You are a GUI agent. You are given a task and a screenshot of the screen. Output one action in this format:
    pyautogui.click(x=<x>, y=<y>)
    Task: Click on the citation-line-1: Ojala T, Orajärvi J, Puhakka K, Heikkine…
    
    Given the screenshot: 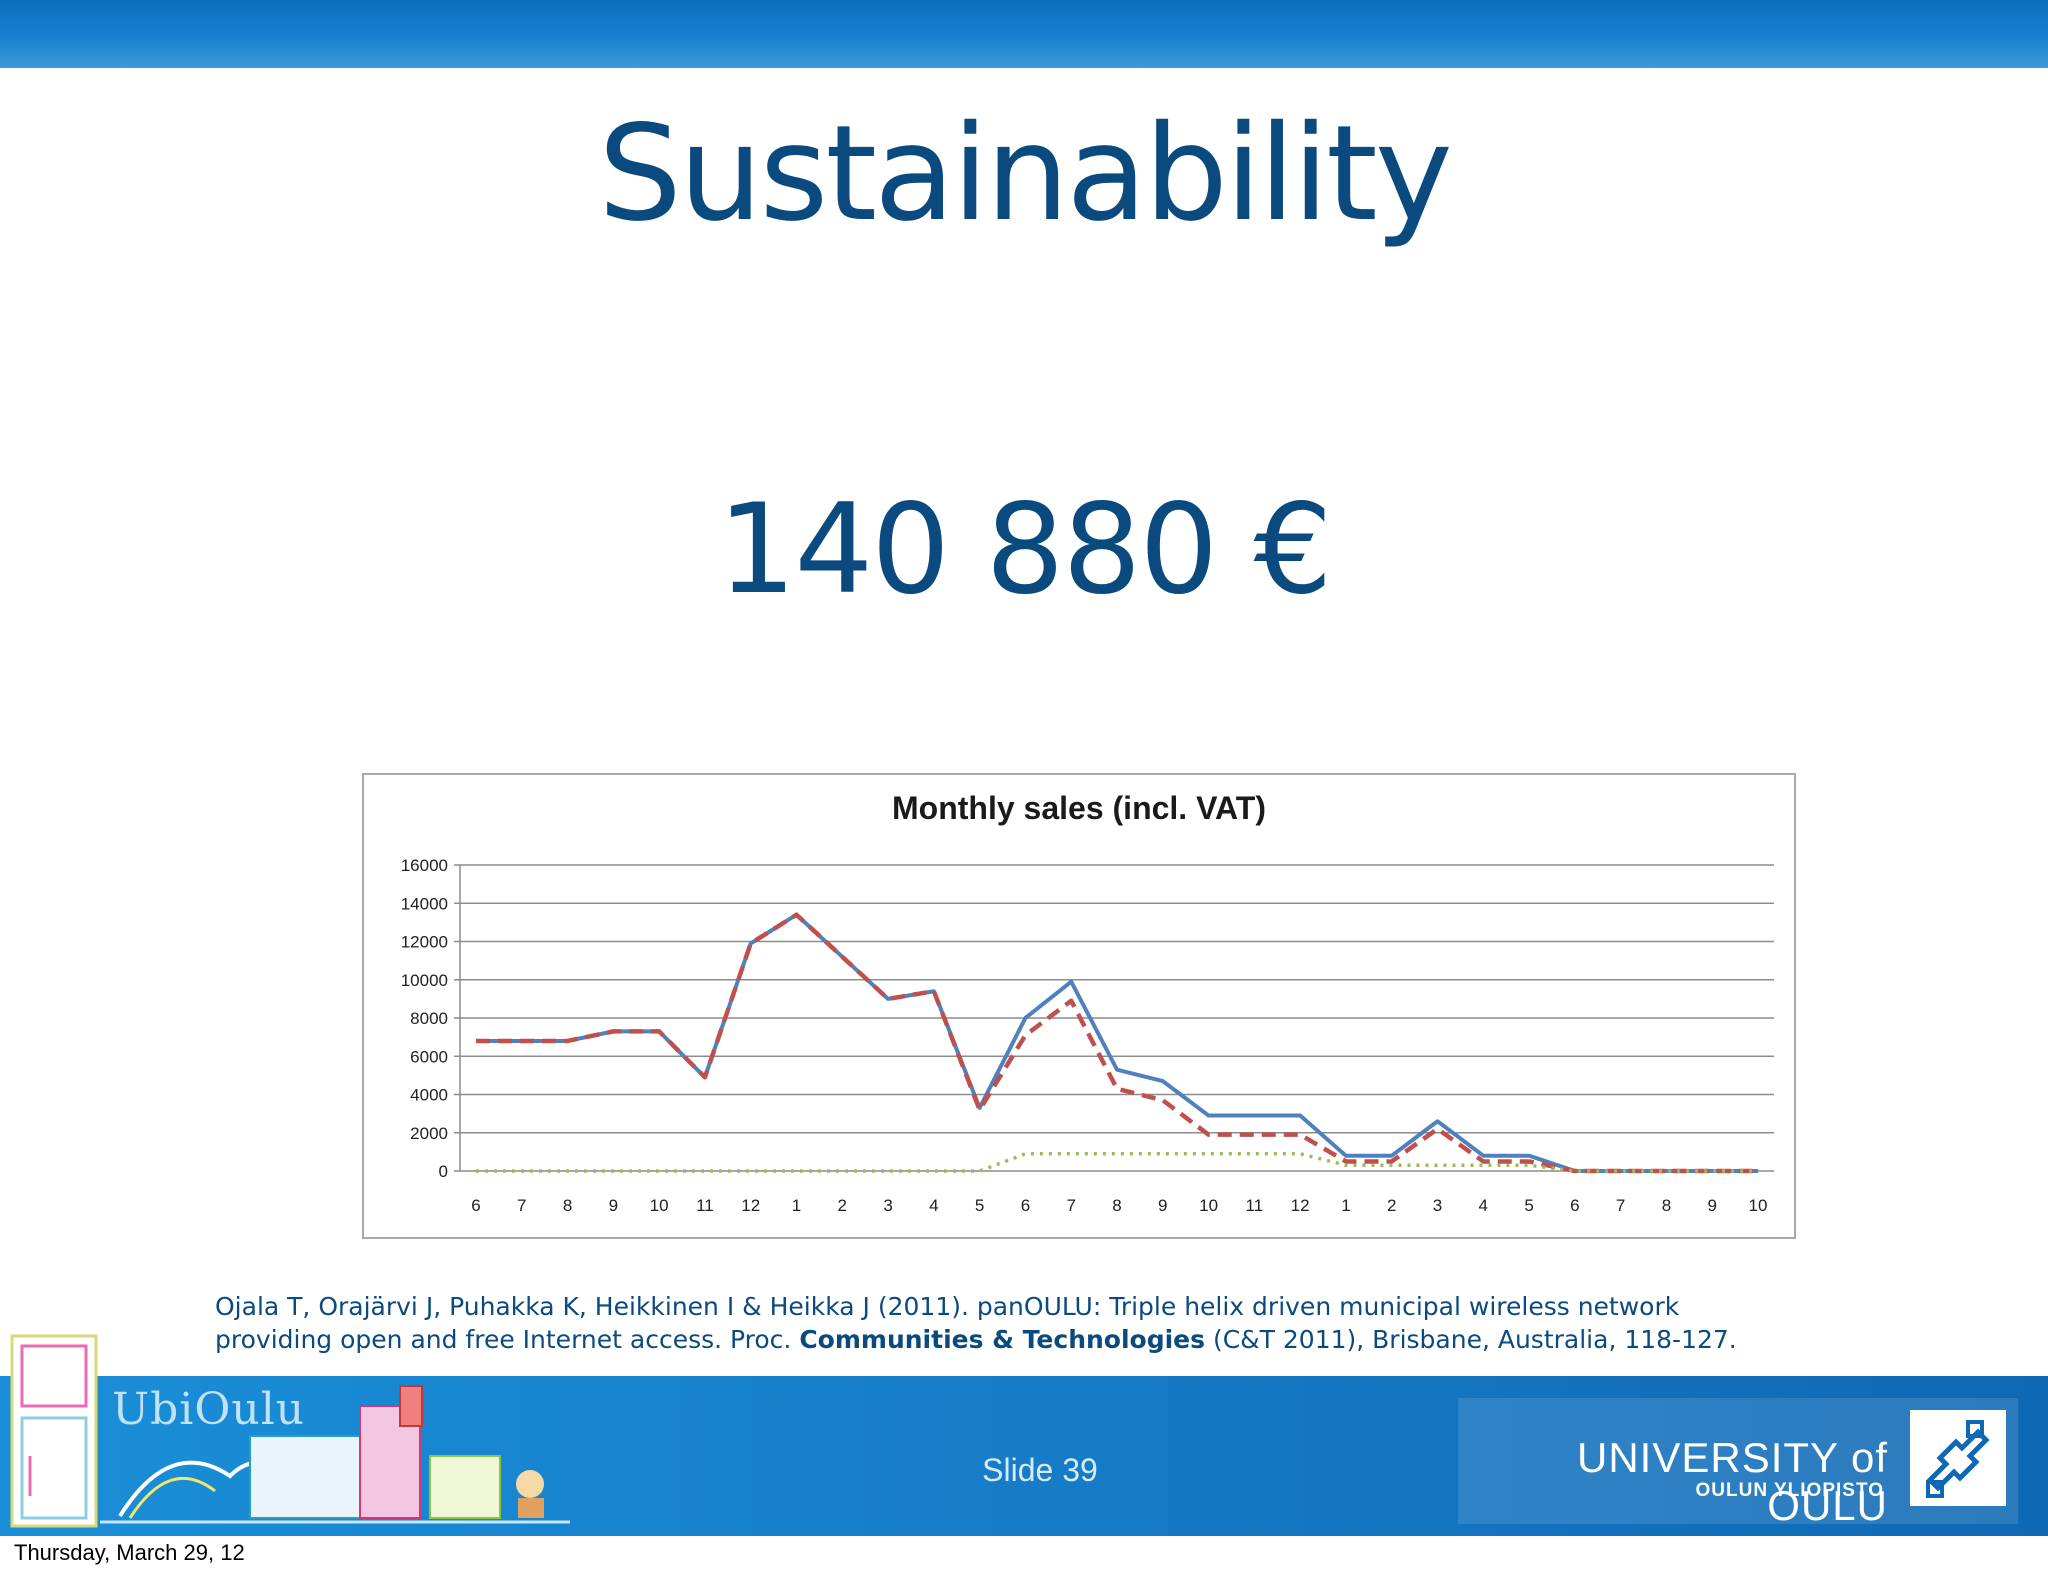 What is the action you would take?
    pyautogui.click(x=947, y=1306)
    